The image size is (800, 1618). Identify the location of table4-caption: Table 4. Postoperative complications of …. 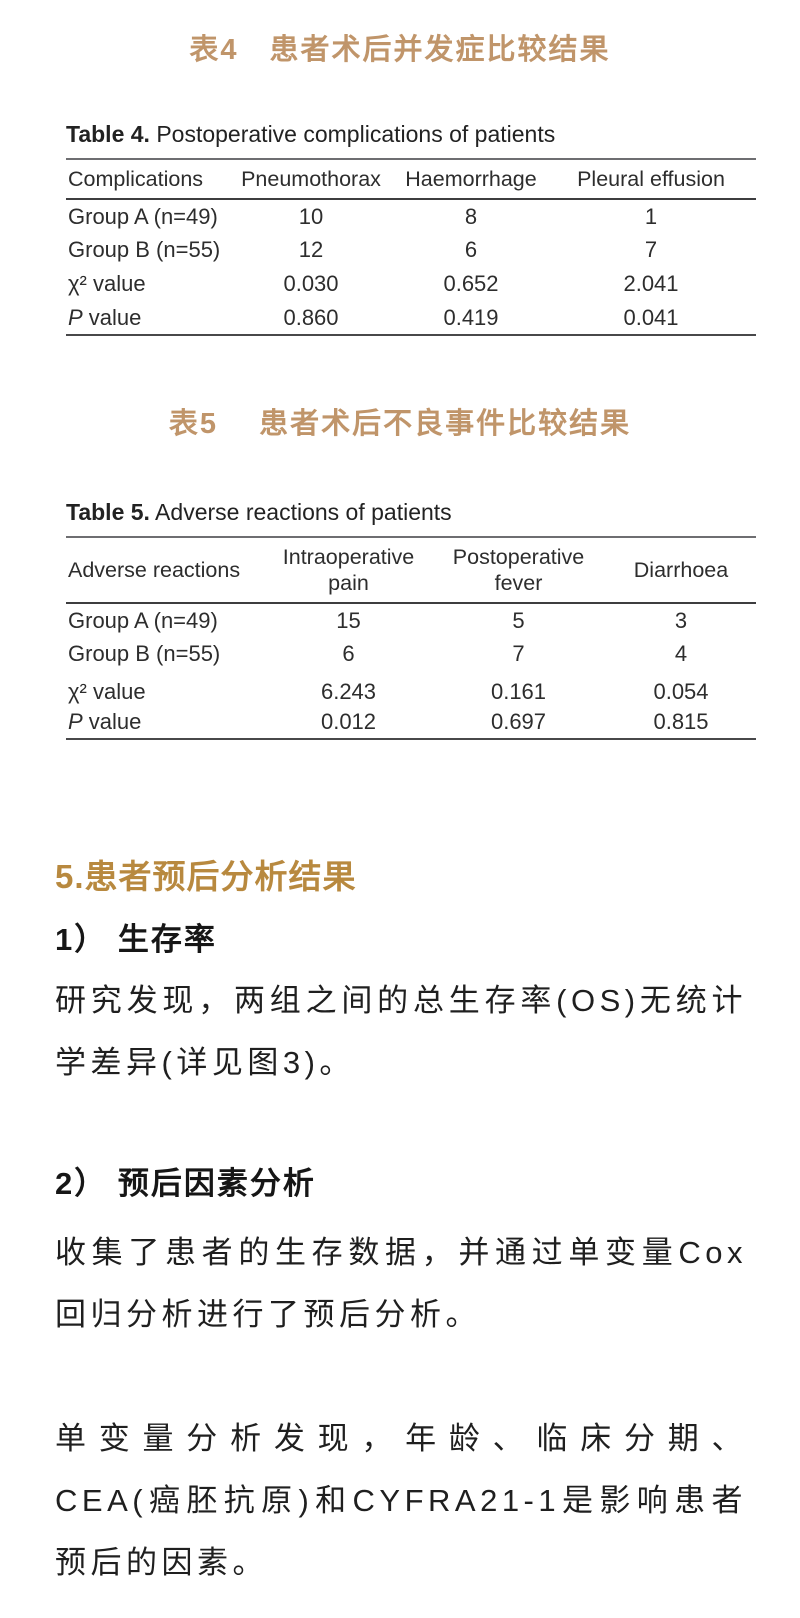
(411, 134).